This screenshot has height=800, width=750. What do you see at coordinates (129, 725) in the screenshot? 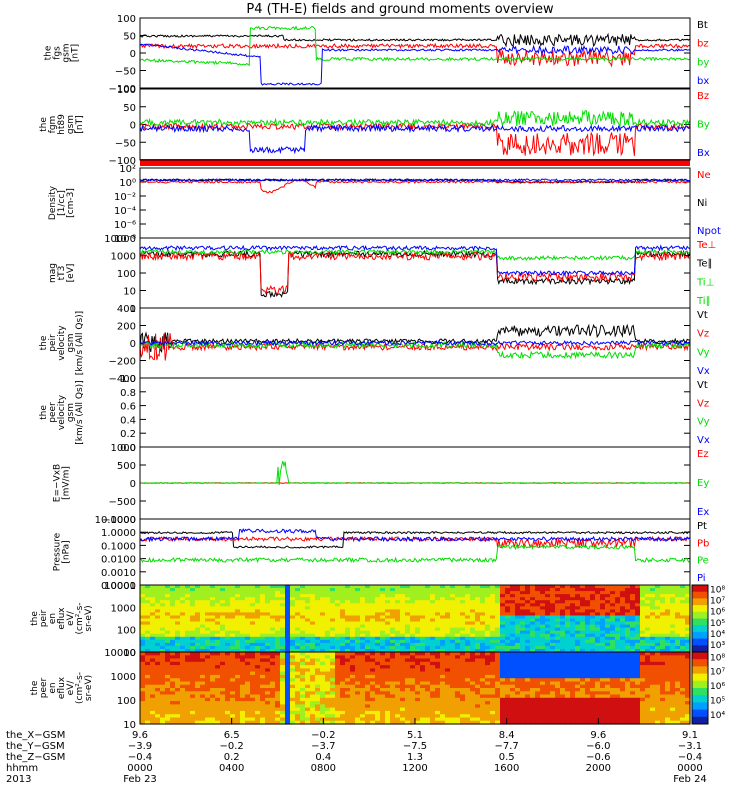
I see `y-tick-label: 10` at bounding box center [129, 725].